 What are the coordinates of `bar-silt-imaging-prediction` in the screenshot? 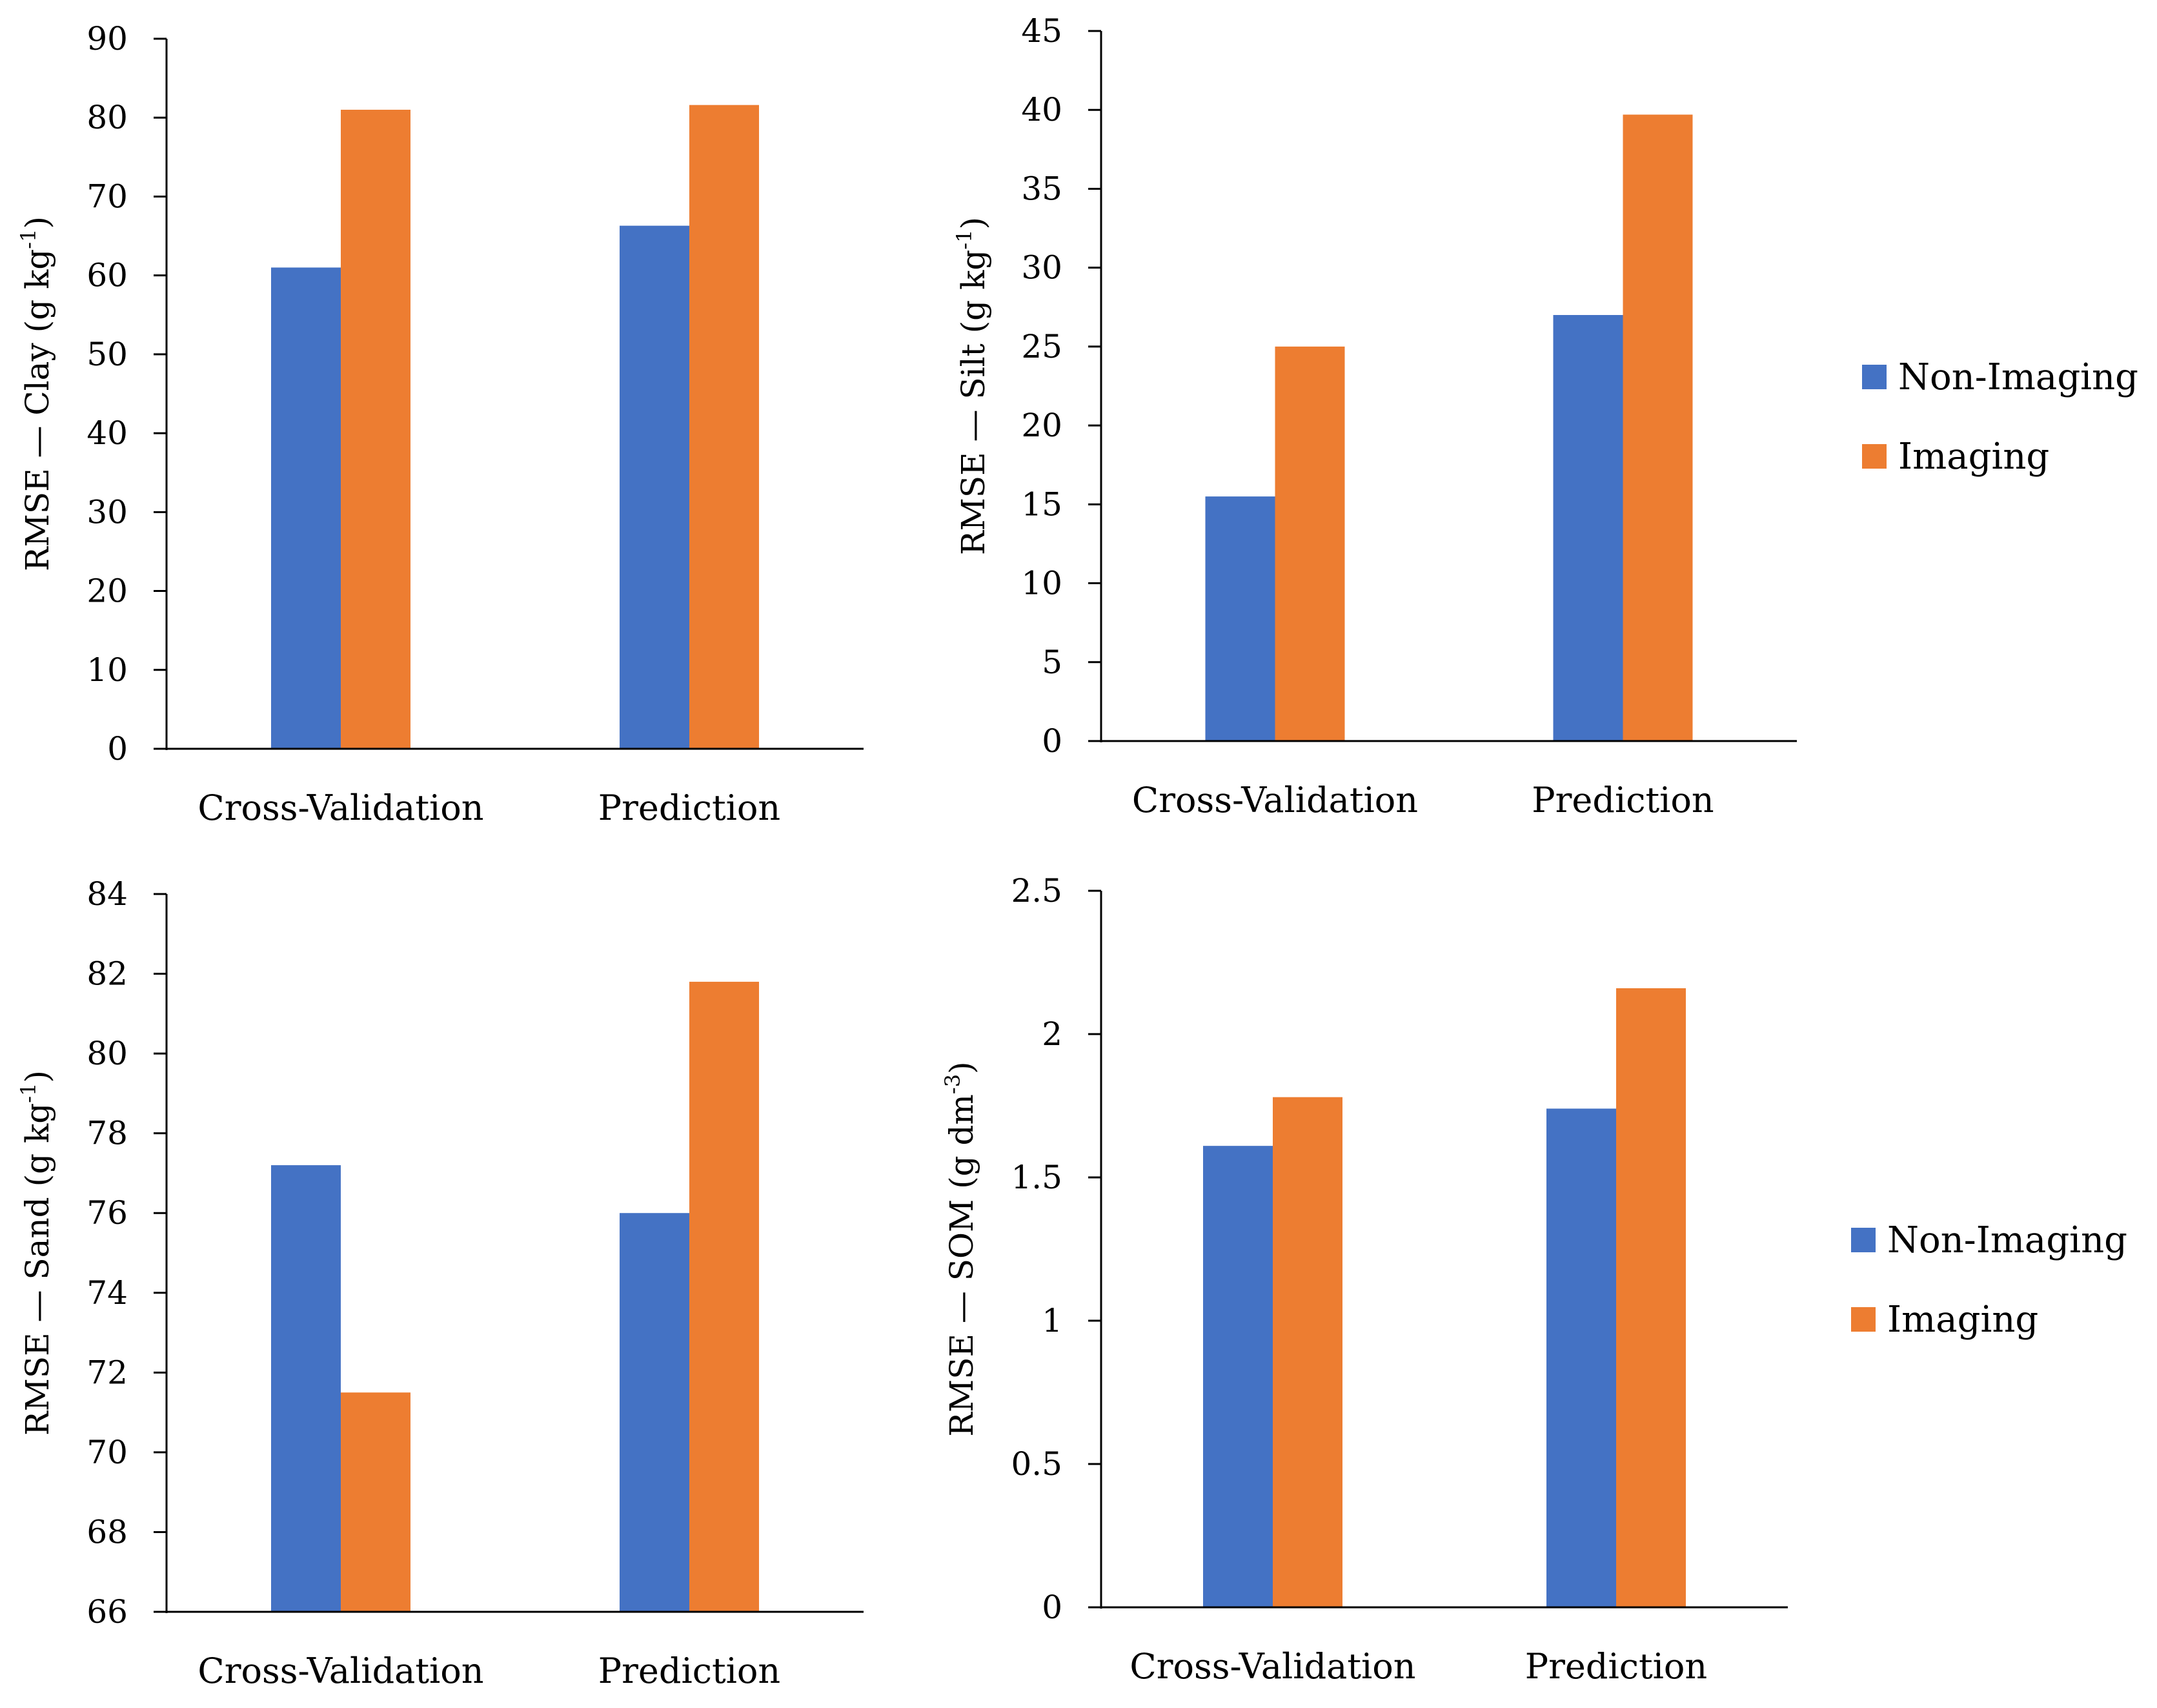 It's located at (1658, 428).